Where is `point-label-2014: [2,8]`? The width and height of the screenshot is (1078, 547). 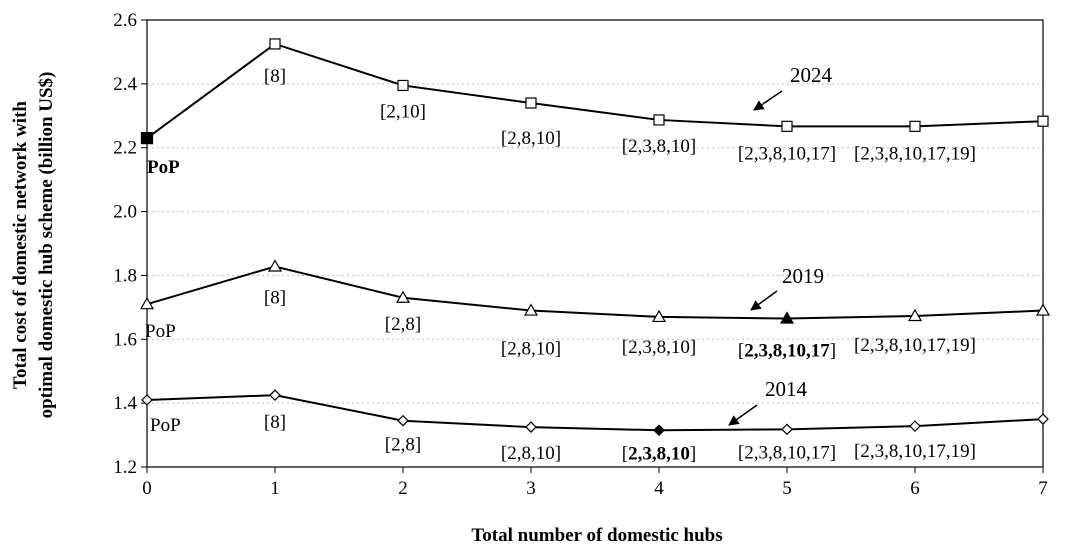 point-label-2014: [2,8] is located at coordinates (403, 445).